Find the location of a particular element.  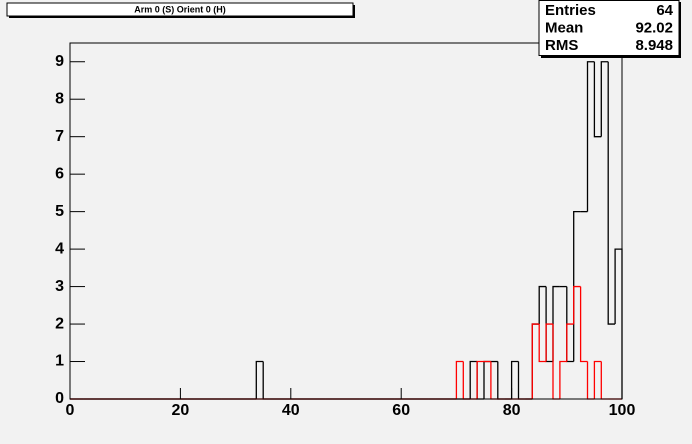

stat-value: 64 is located at coordinates (664, 10).